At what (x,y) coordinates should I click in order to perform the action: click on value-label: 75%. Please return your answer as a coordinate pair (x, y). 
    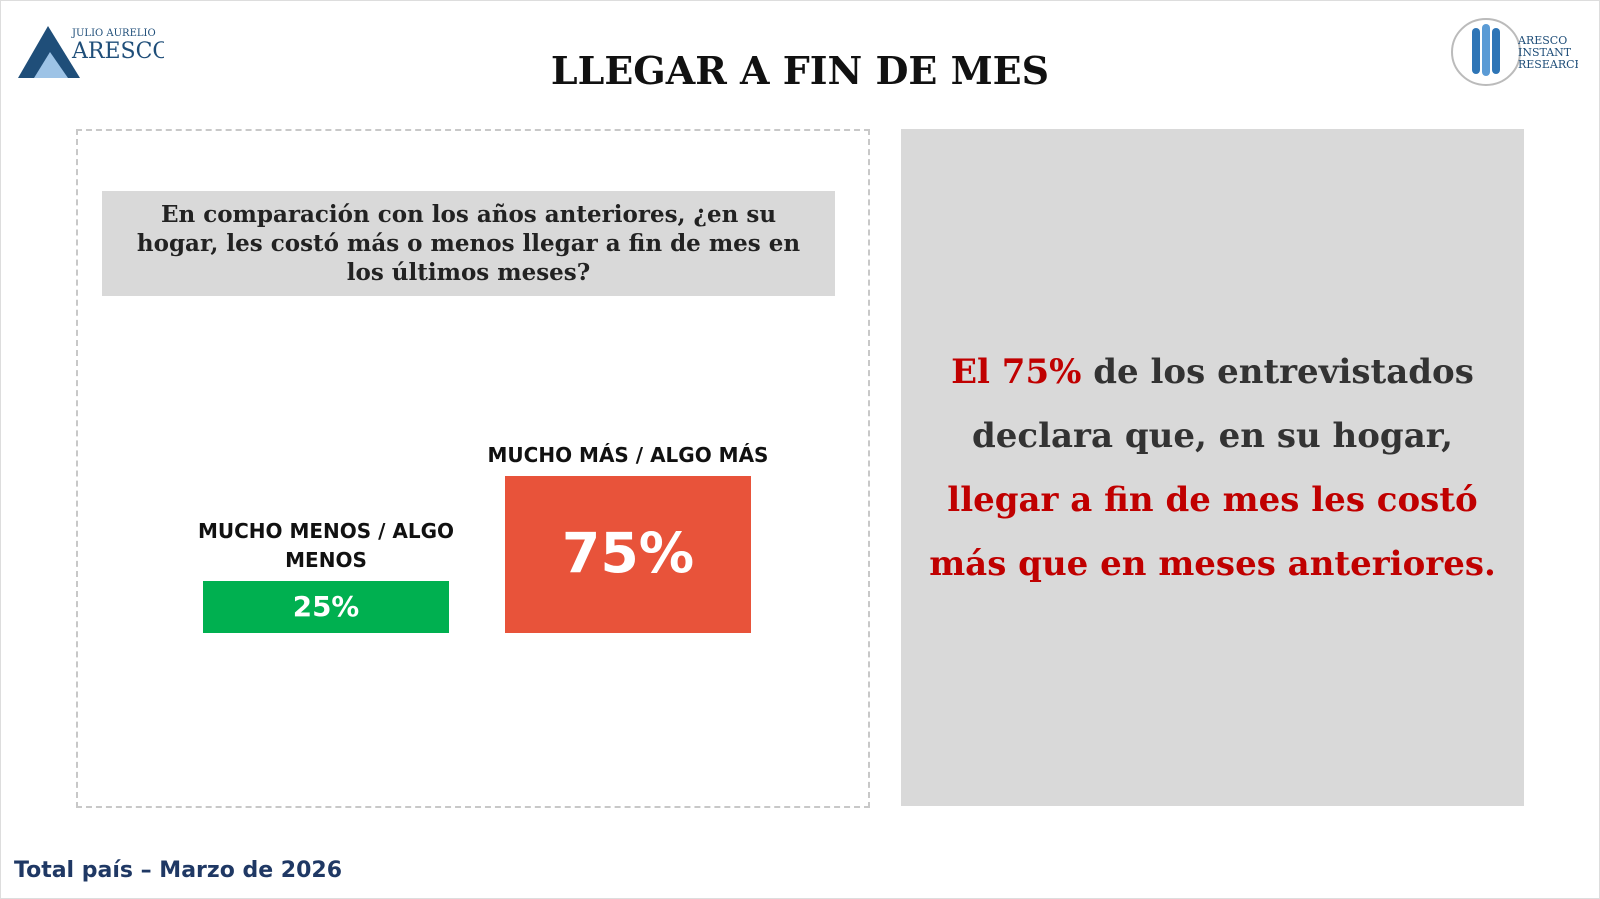
    Looking at the image, I should click on (628, 554).